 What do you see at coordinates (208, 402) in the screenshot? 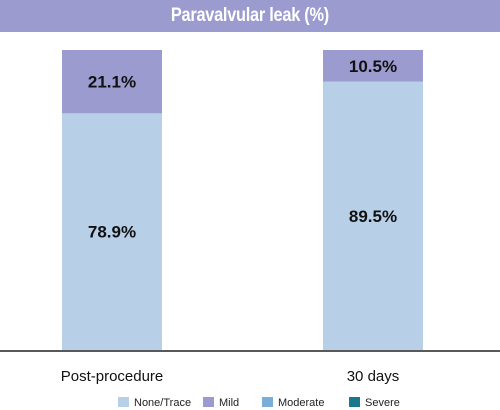
I see `legend-swatch-mild` at bounding box center [208, 402].